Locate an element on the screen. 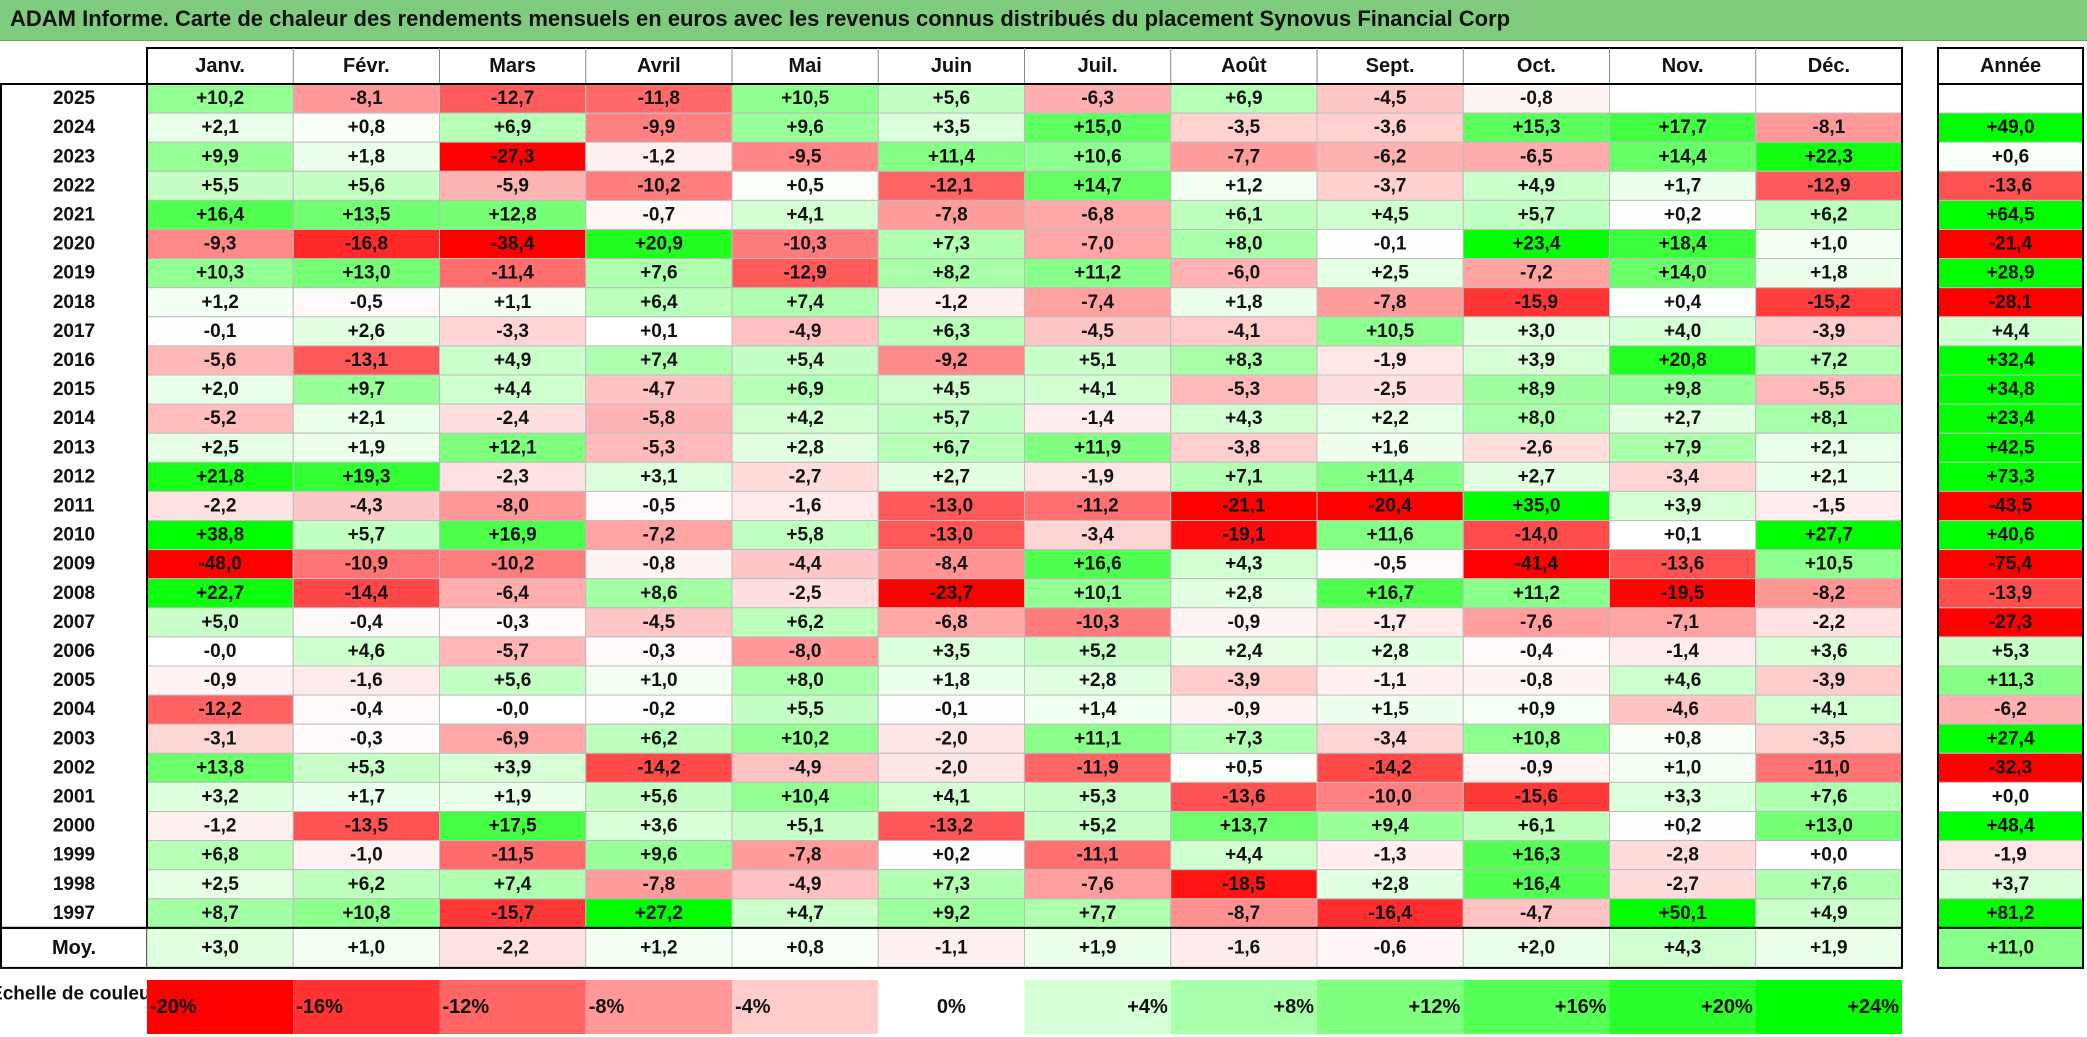 The height and width of the screenshot is (1037, 2087). heatmap-cell-label: +5,1 is located at coordinates (805, 826).